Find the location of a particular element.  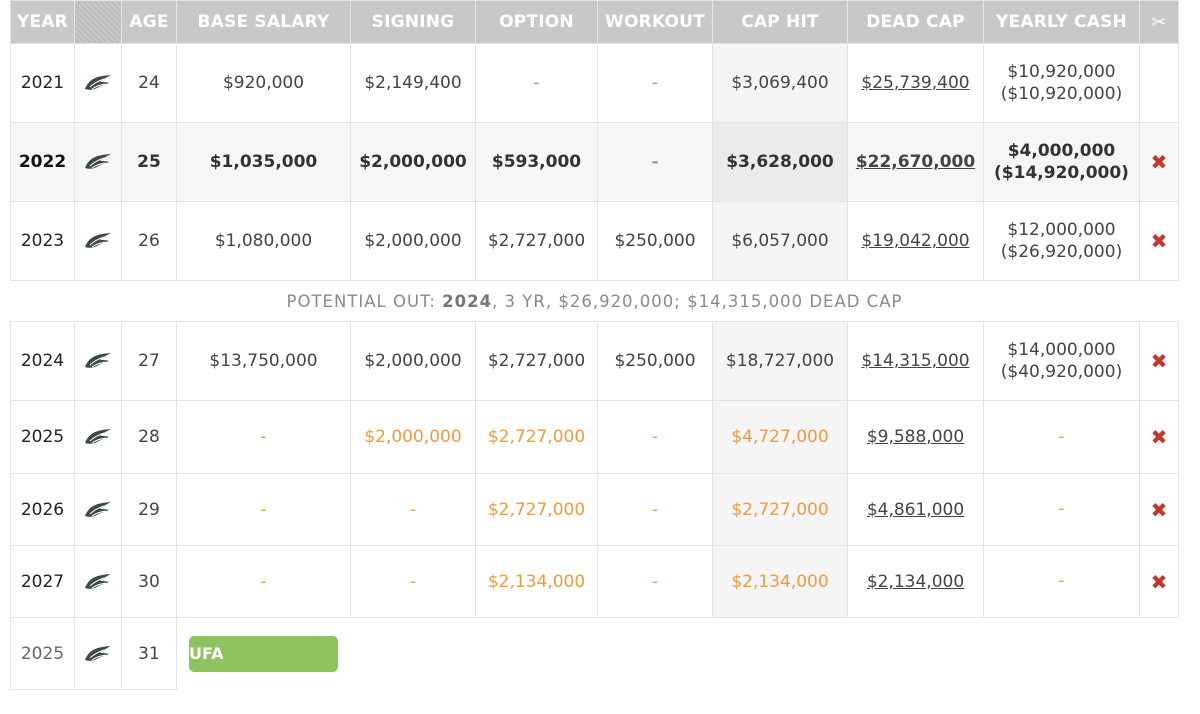

cumulative-cash-value: ($10,920,000) is located at coordinates (1061, 94).